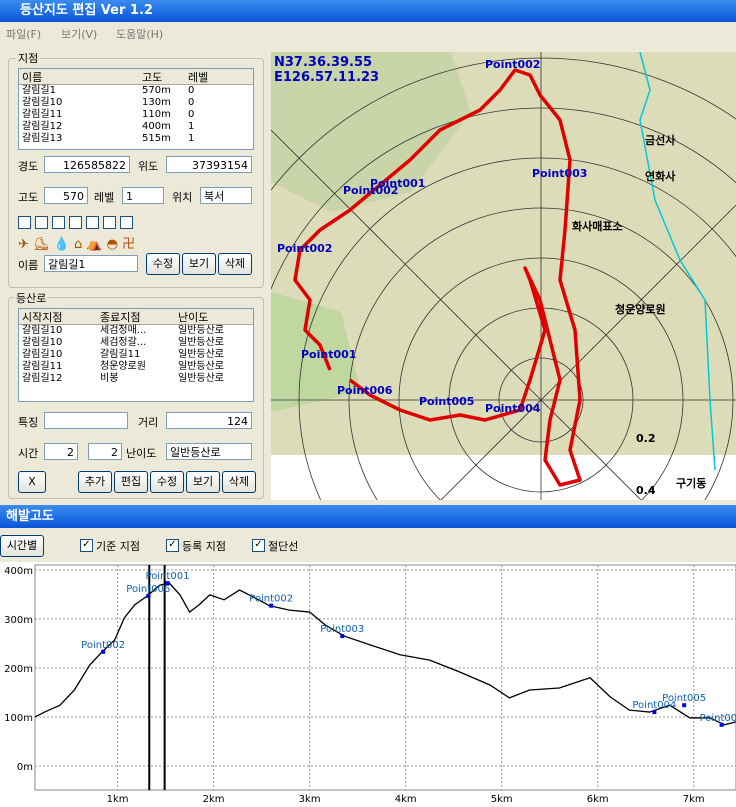  I want to click on icon-row: ✈ ⛸ 💧 ⌂ ⛺ ◓ 卍, so click(77, 244).